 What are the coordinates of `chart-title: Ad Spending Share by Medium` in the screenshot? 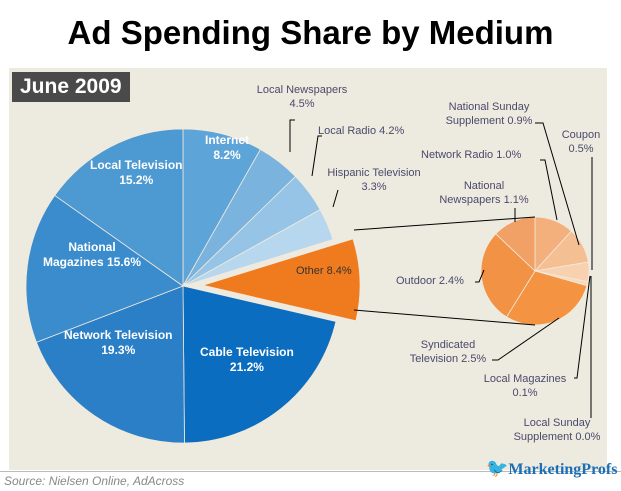 It's located at (310, 32).